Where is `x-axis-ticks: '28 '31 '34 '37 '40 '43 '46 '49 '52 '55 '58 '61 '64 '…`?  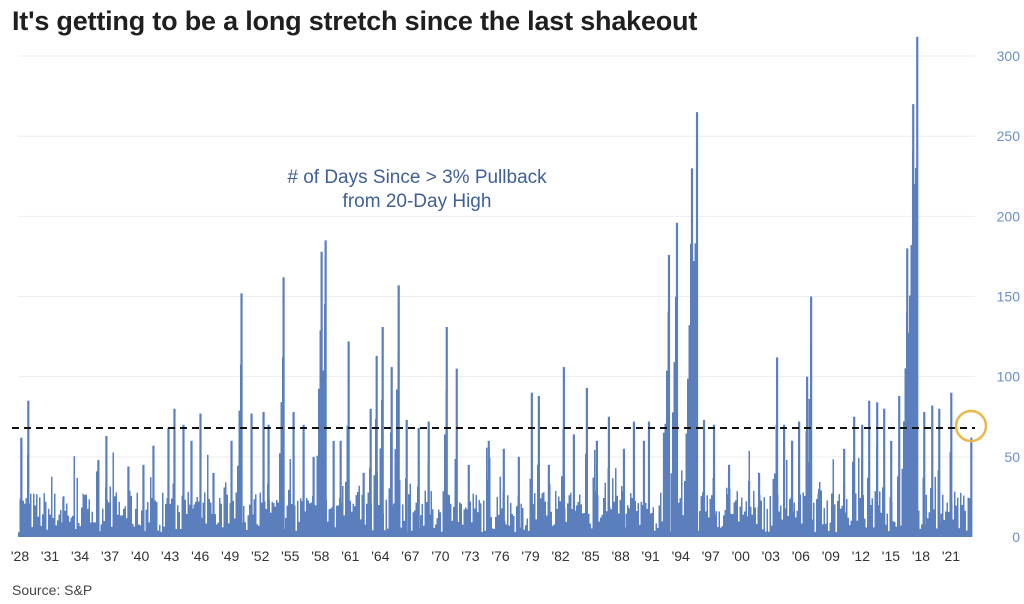
x-axis-ticks: '28 '31 '34 '37 '40 '43 '46 '49 '52 '55 '58 '61 '64 '… is located at coordinates (485, 556).